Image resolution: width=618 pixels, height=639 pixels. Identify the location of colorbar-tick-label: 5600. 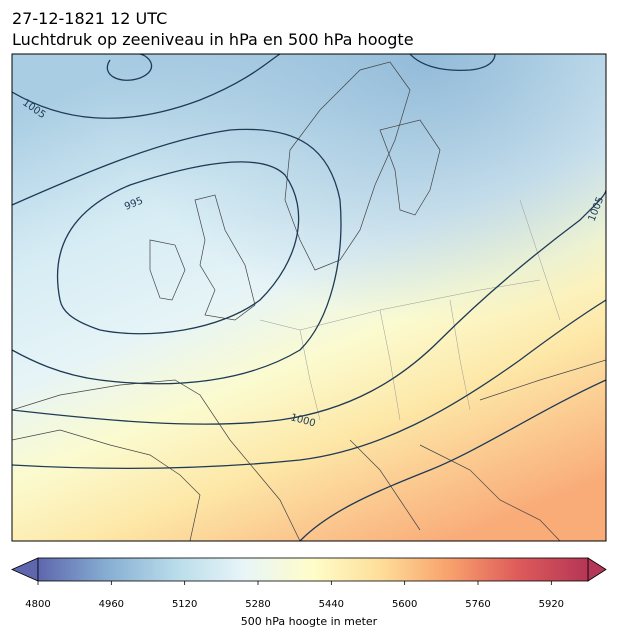
(404, 604).